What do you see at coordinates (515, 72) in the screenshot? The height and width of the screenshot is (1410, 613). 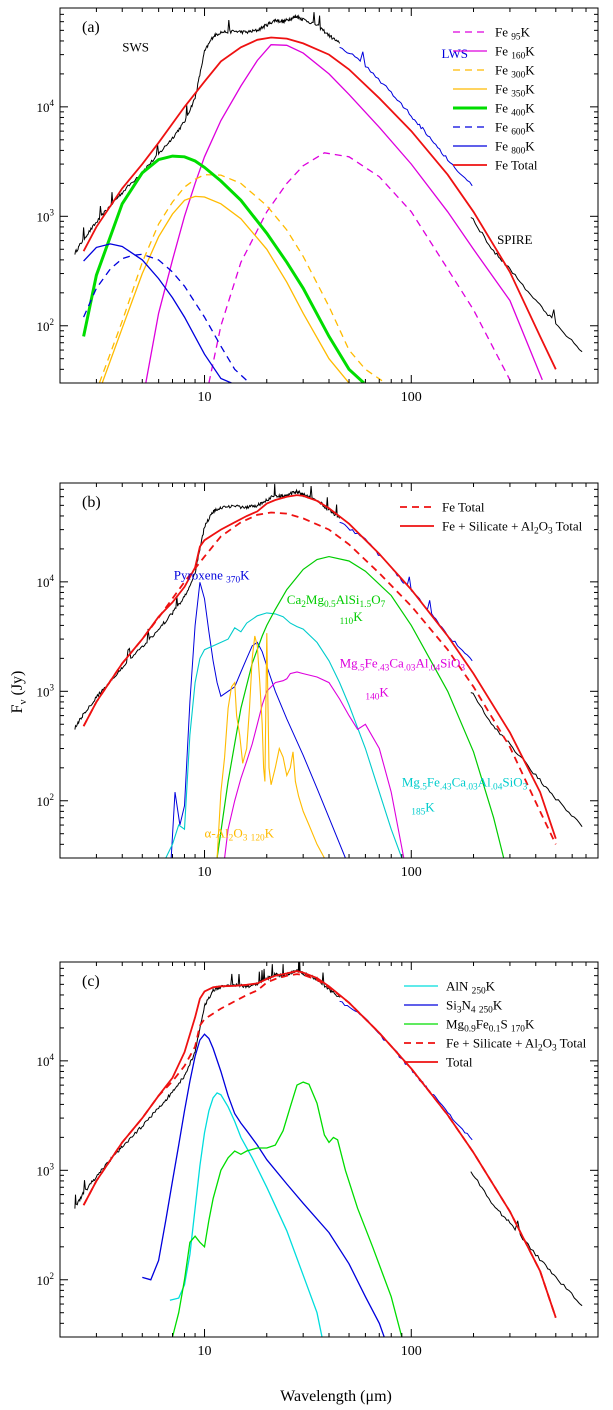 I see `legend-label: Fe 300K` at bounding box center [515, 72].